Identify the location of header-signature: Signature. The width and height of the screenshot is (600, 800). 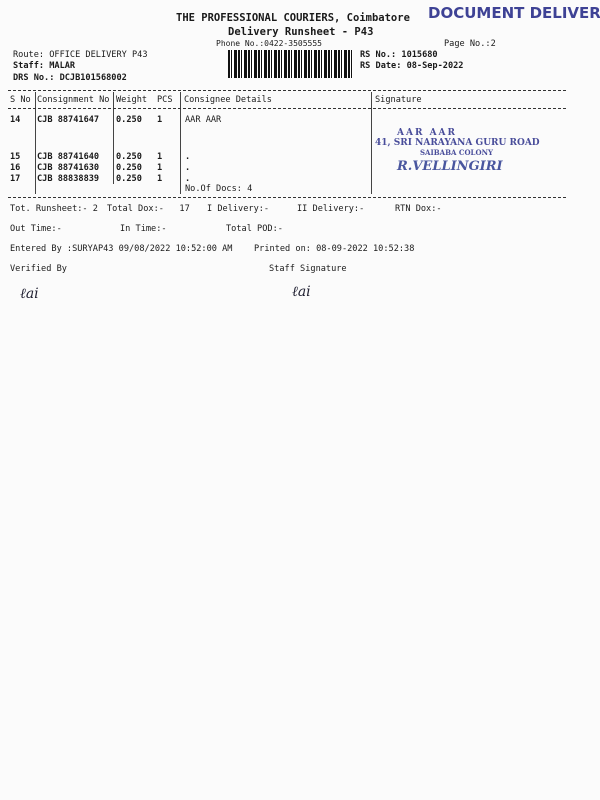
(398, 100).